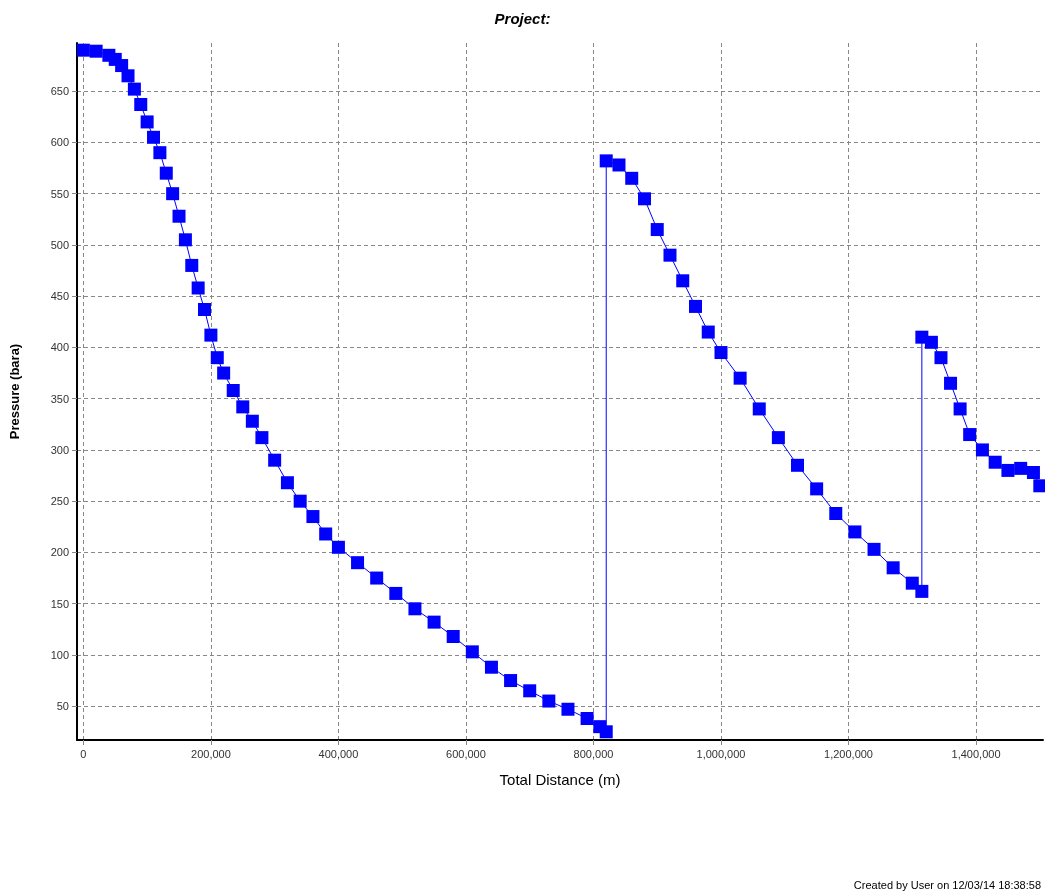 The width and height of the screenshot is (1045, 894). I want to click on y-axis-title: Pressure (bara), so click(14, 391).